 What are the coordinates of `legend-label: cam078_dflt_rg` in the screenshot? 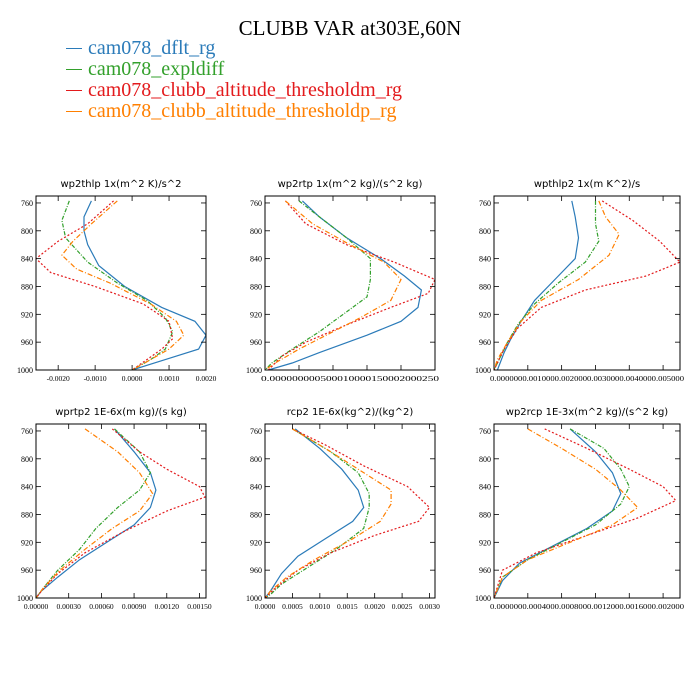 It's located at (152, 48).